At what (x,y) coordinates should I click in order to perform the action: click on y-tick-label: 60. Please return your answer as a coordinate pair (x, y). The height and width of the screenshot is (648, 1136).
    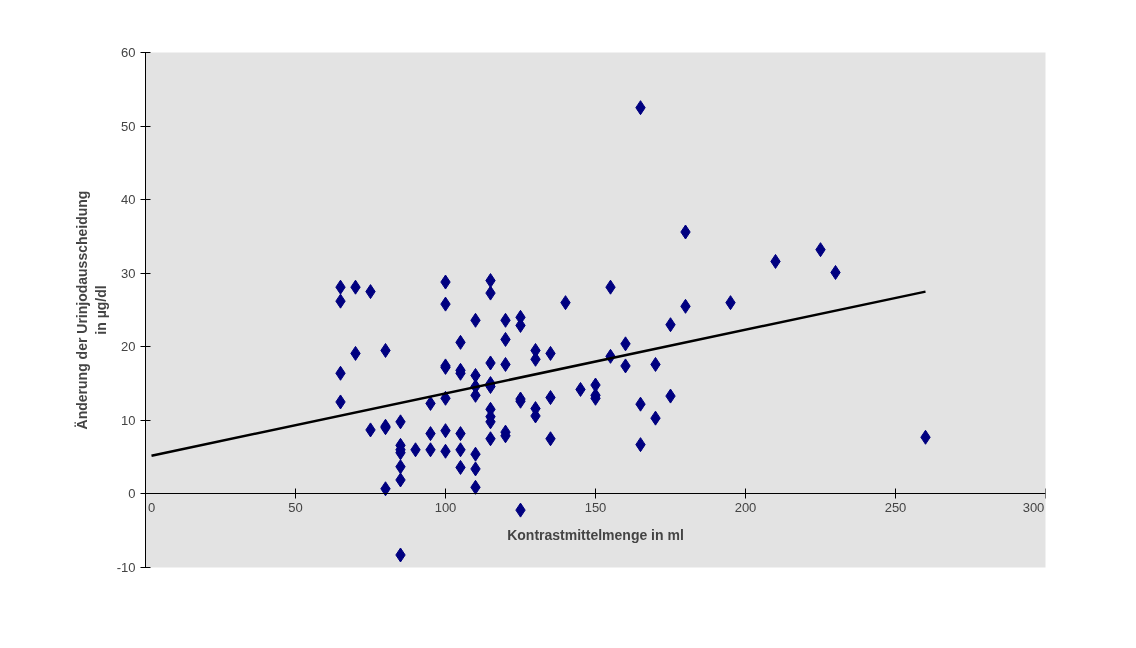
    Looking at the image, I should click on (128, 52).